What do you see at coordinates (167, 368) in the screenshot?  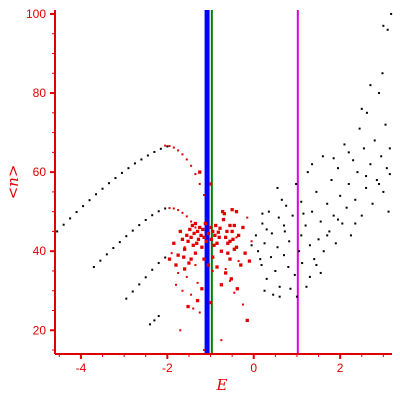 I see `x-tick-label: -2` at bounding box center [167, 368].